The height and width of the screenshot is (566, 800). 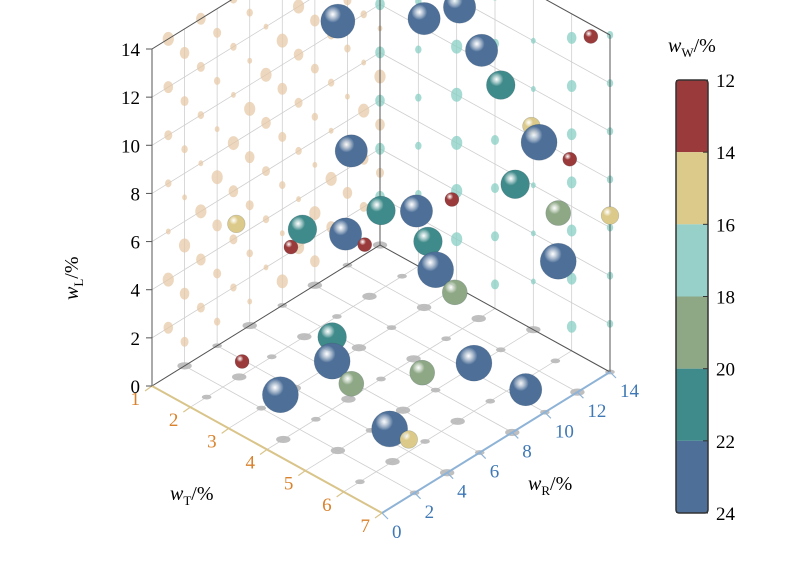 I want to click on z-axis-label: wL/%, so click(x=73, y=278).